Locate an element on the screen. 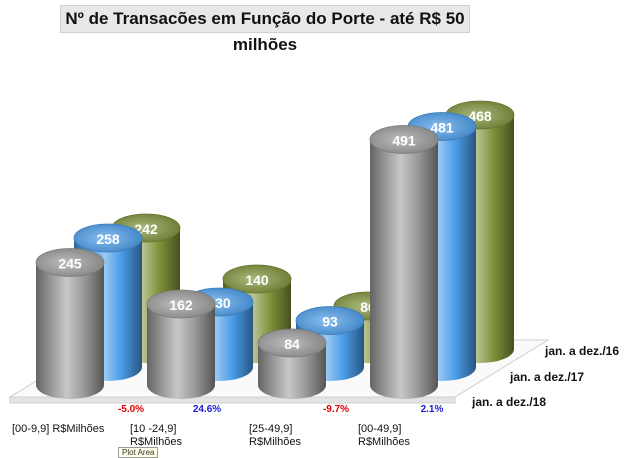 The width and height of the screenshot is (640, 458). data-label: 245 is located at coordinates (70, 264).